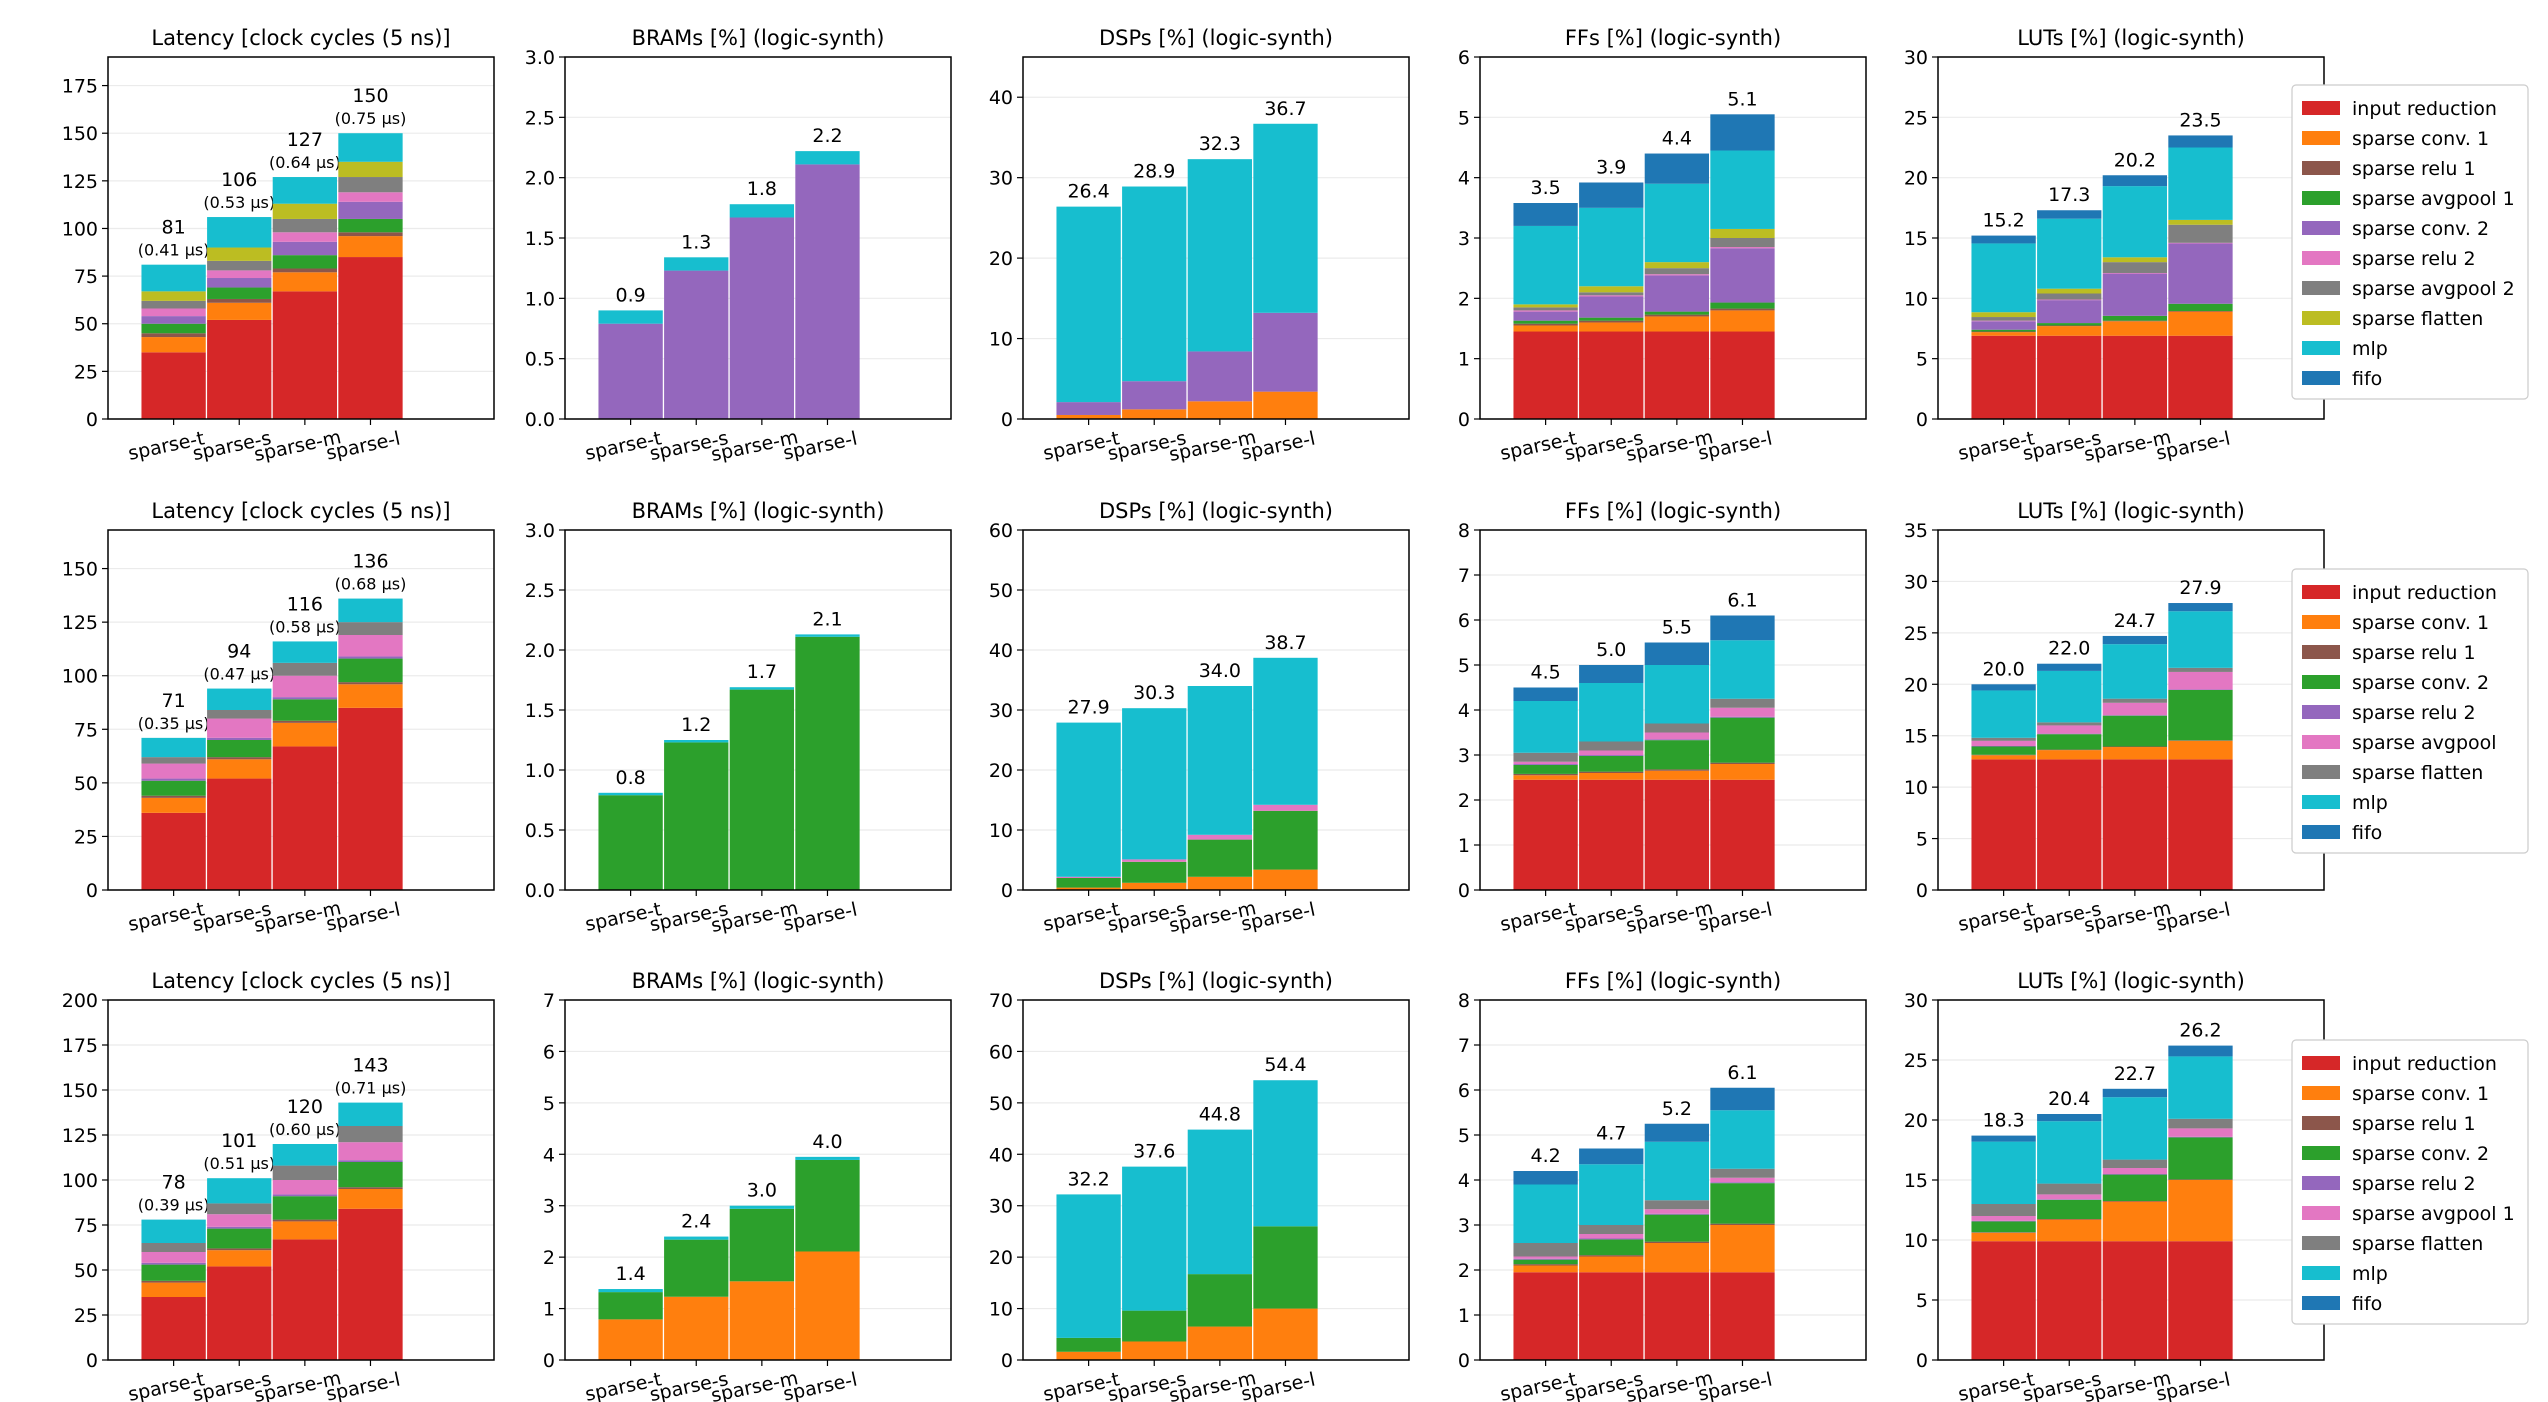 The width and height of the screenshot is (2548, 1402). What do you see at coordinates (1611, 650) in the screenshot?
I see `data-label: 5.0` at bounding box center [1611, 650].